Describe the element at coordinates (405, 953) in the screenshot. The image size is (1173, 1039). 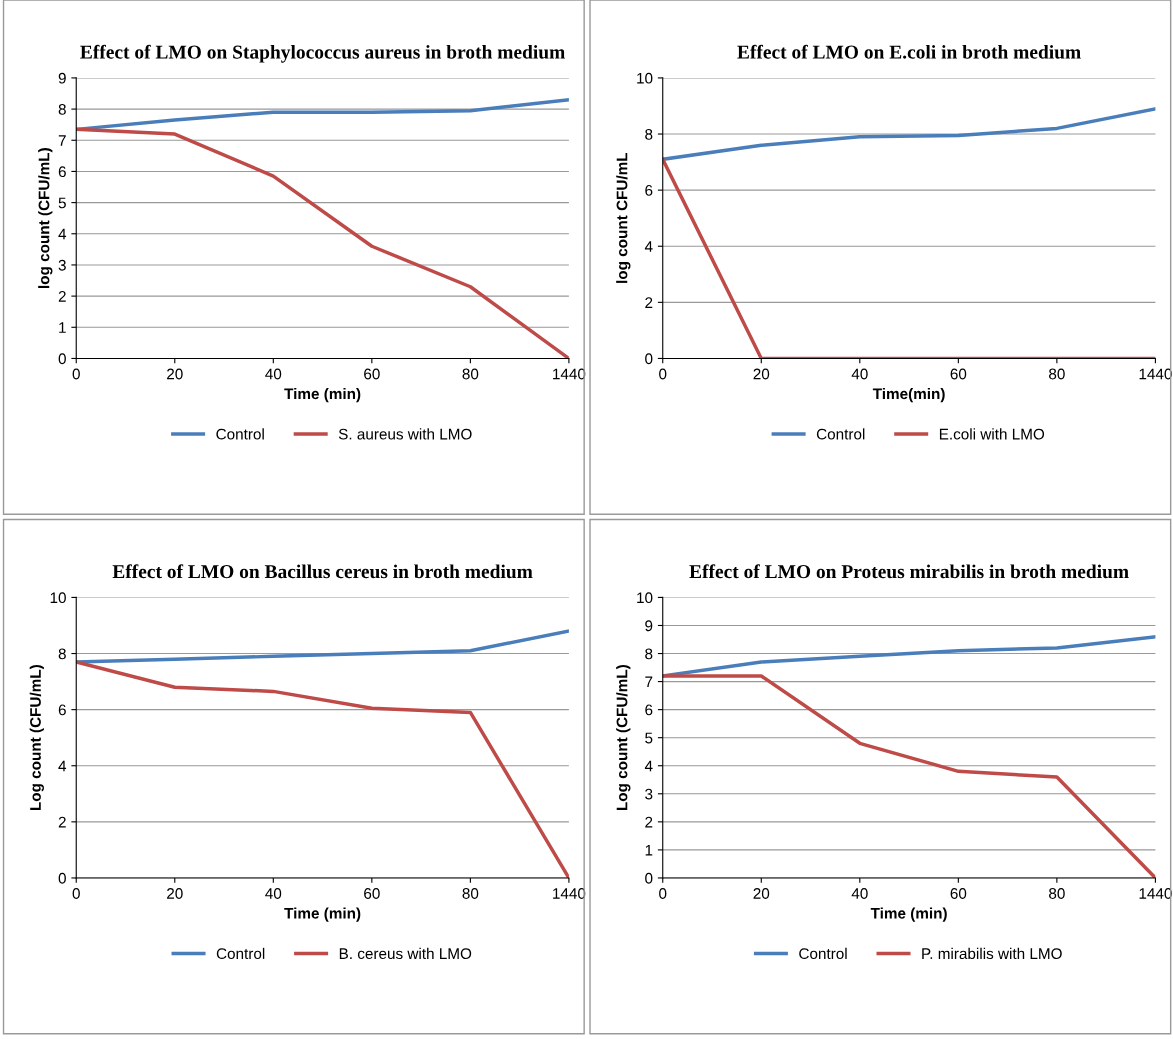
I see `legend-label: B. cereus with LMO` at that location.